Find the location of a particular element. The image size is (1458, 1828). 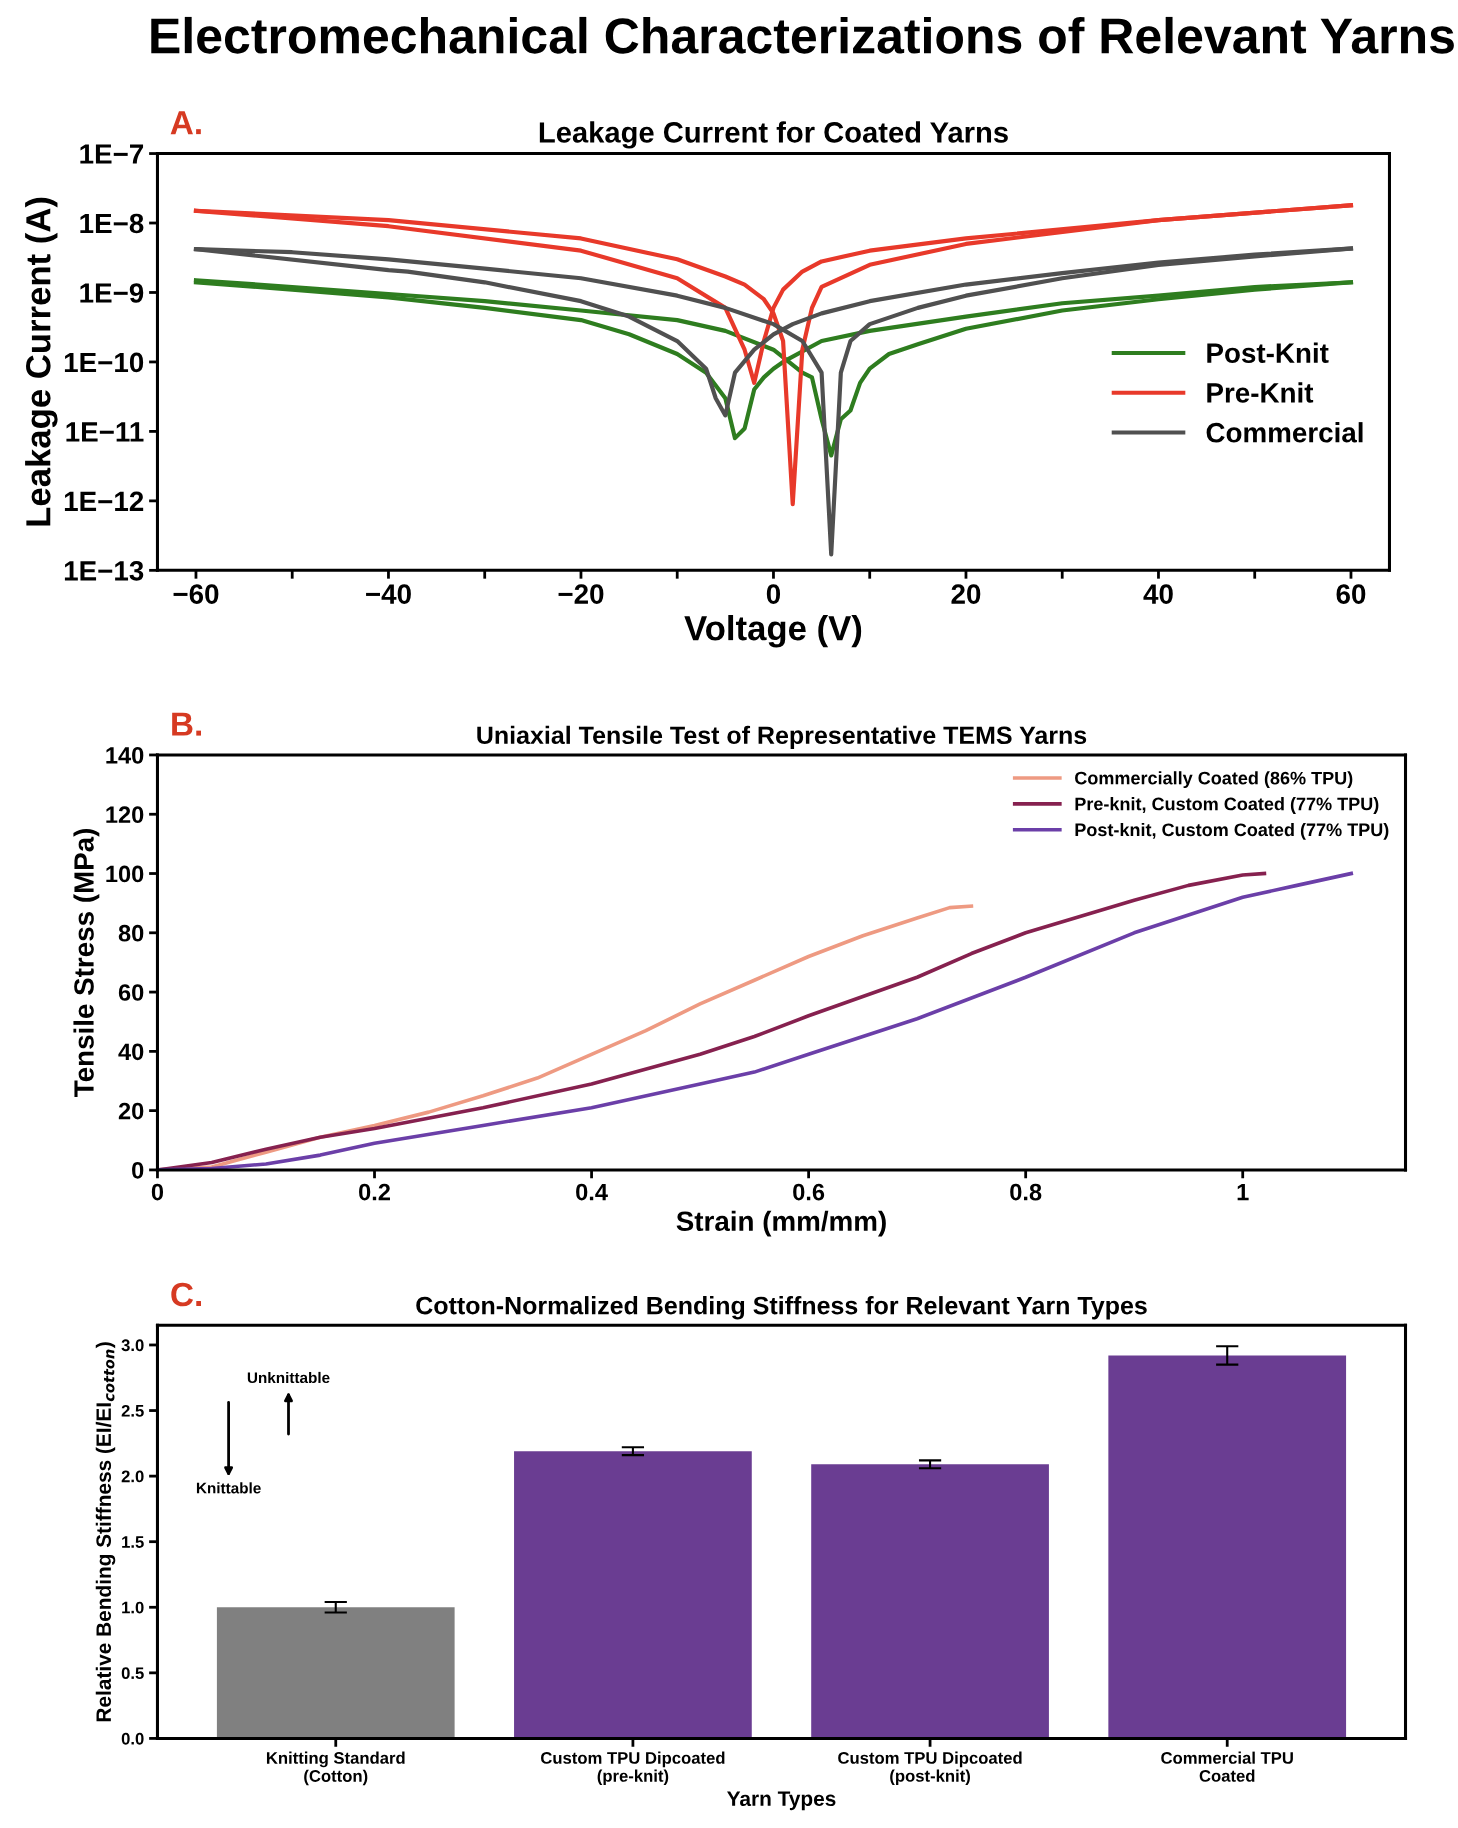

legend-label: Post-knit, Custom Coated (77% TPU) is located at coordinates (1232, 831).